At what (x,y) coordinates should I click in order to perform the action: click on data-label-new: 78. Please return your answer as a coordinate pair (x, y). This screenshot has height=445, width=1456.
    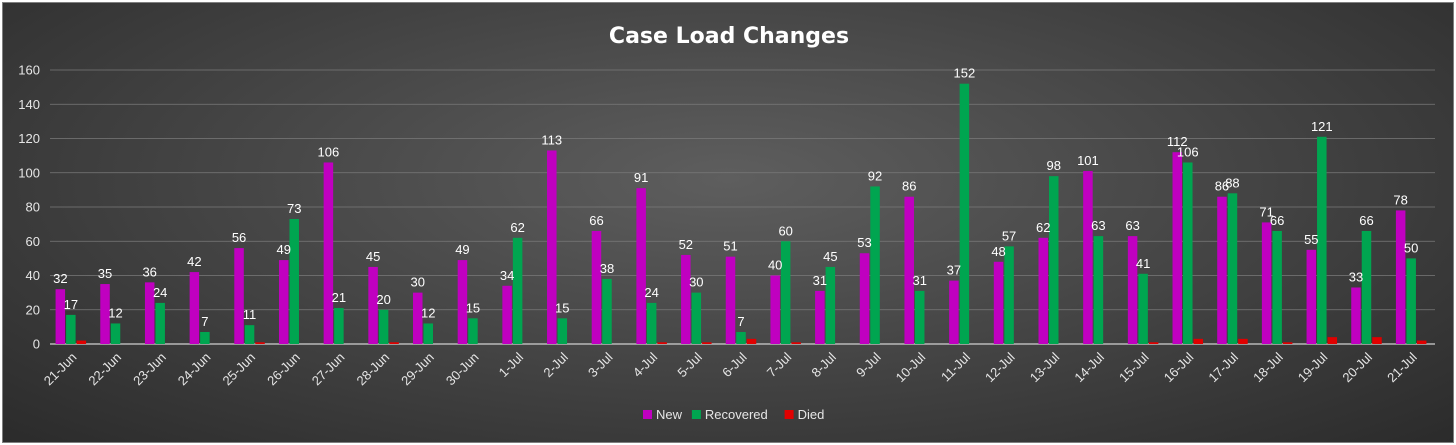
    Looking at the image, I should click on (1400, 199).